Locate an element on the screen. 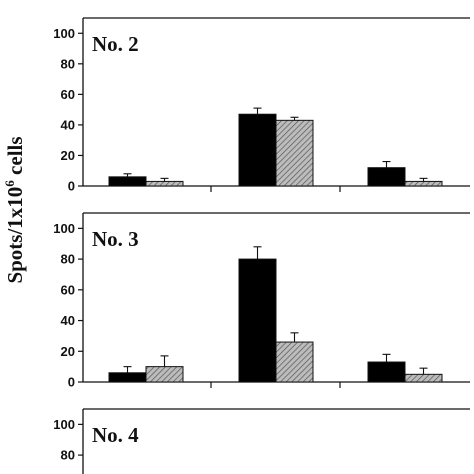  y-axis-title: Spots/1x106 cells is located at coordinates (14, 209).